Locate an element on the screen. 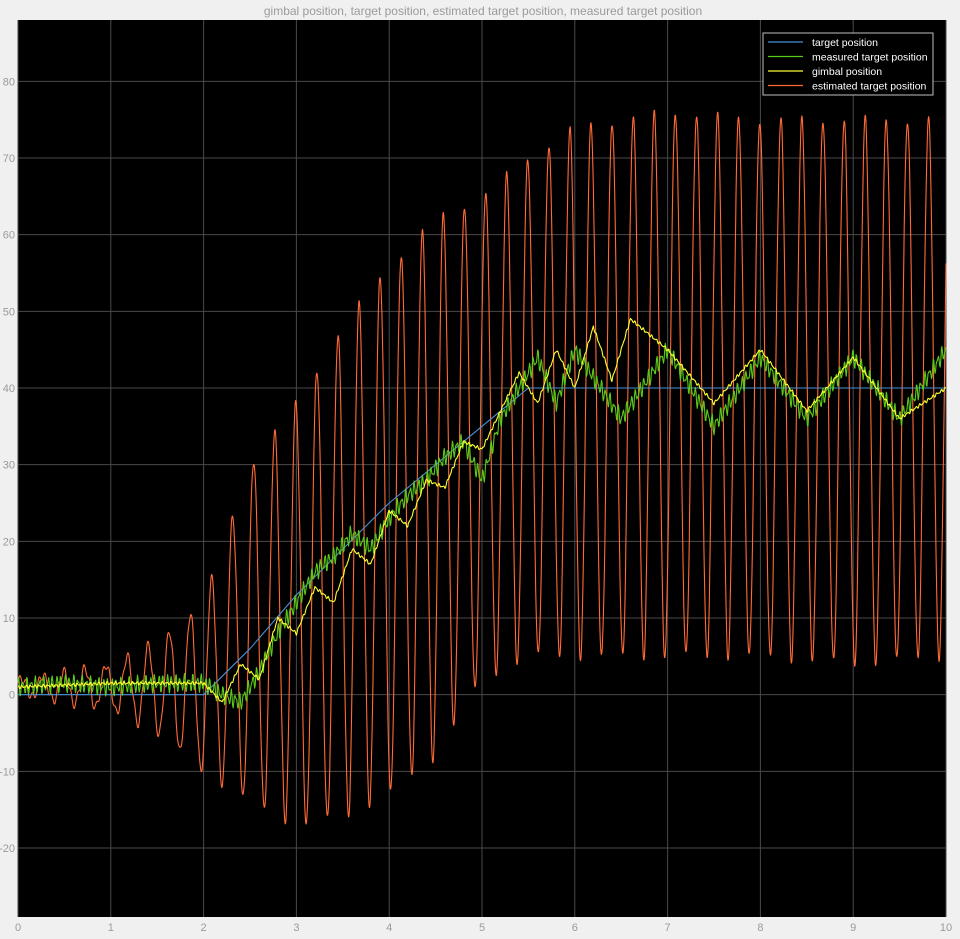  x-tick-label: 6 is located at coordinates (575, 928).